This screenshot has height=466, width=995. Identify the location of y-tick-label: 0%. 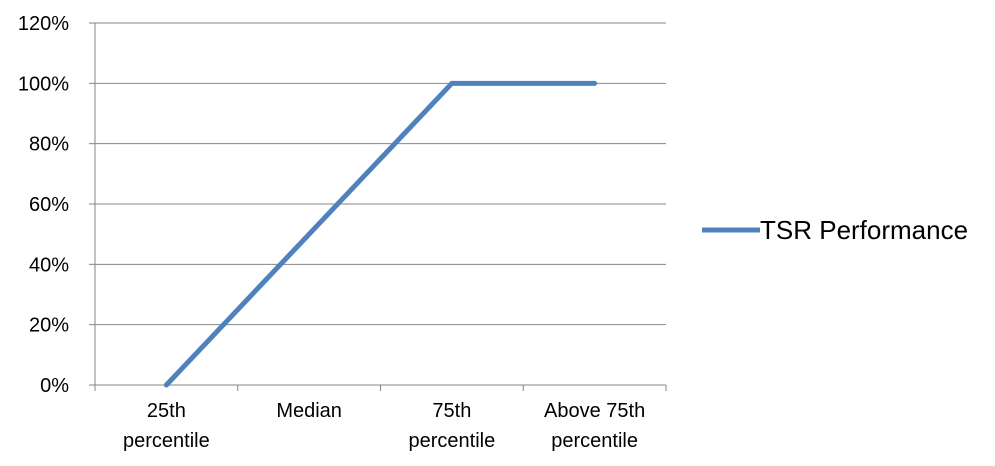
(54, 386).